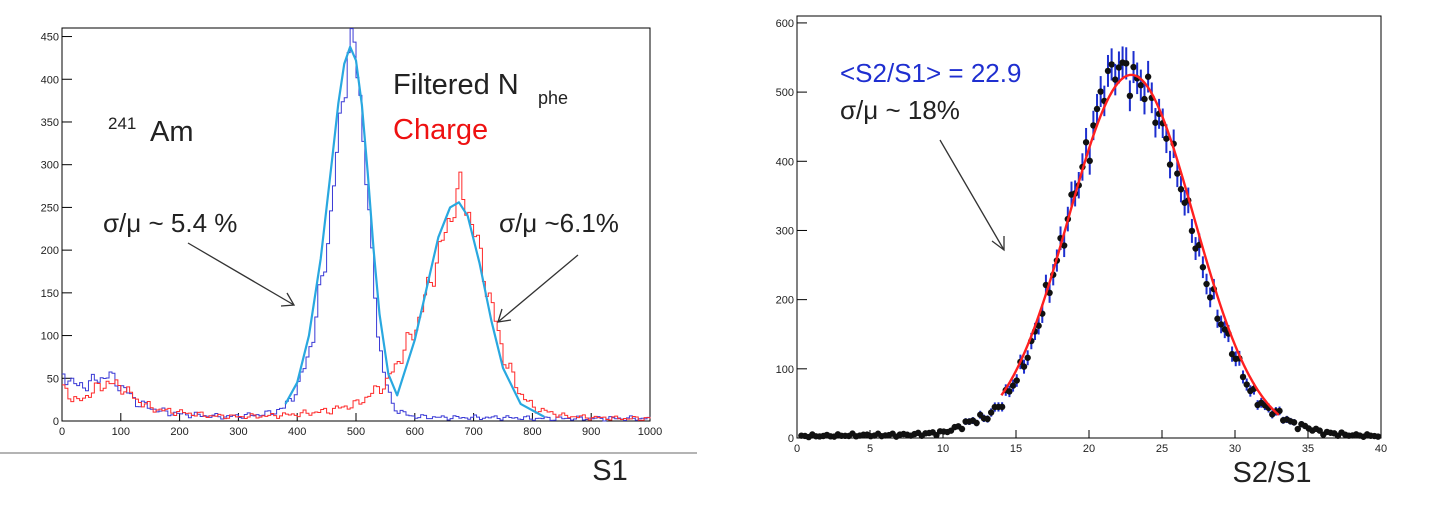 Image resolution: width=1442 pixels, height=517 pixels. Describe the element at coordinates (415, 432) in the screenshot. I see `left-x-tick-label: 600` at that location.